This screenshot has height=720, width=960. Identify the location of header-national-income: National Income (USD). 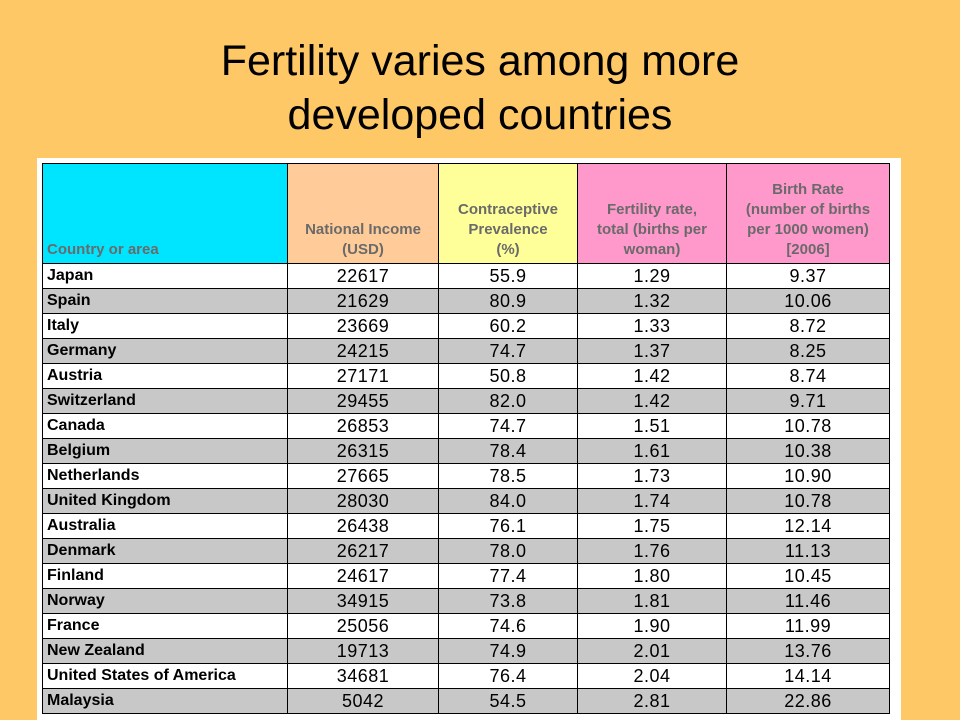
(363, 213).